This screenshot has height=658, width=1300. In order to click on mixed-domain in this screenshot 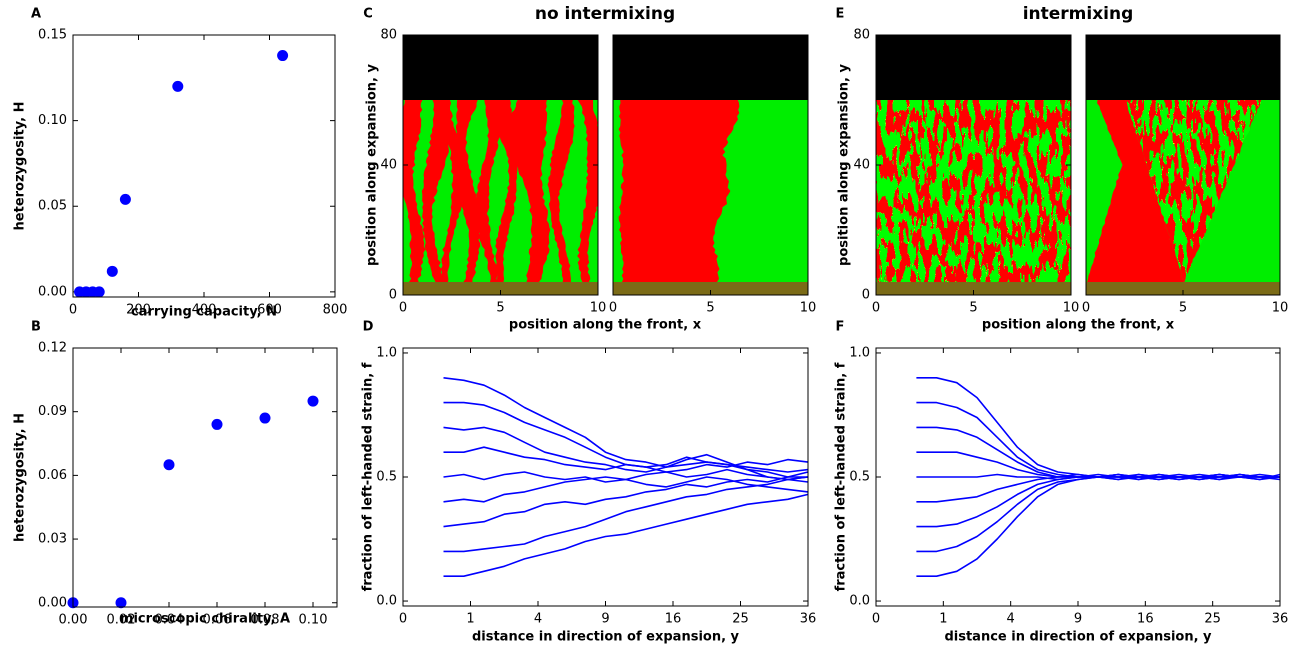, I will do `click(973, 191)`.